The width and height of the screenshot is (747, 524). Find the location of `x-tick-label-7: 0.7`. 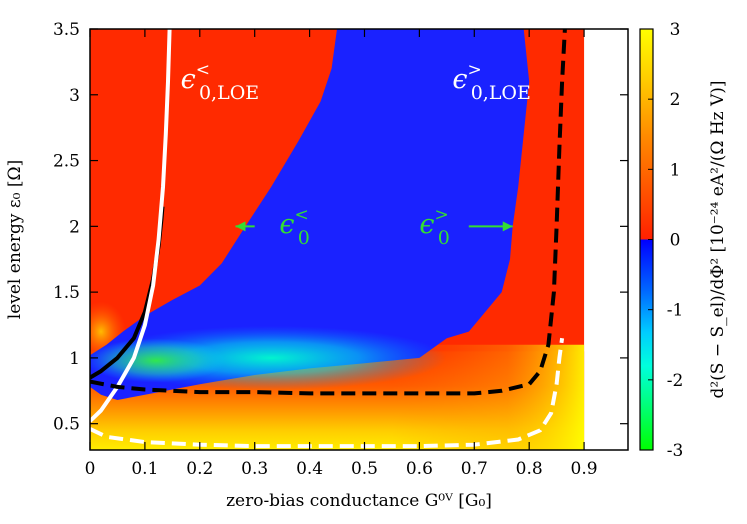

x-tick-label-7: 0.7 is located at coordinates (474, 469).